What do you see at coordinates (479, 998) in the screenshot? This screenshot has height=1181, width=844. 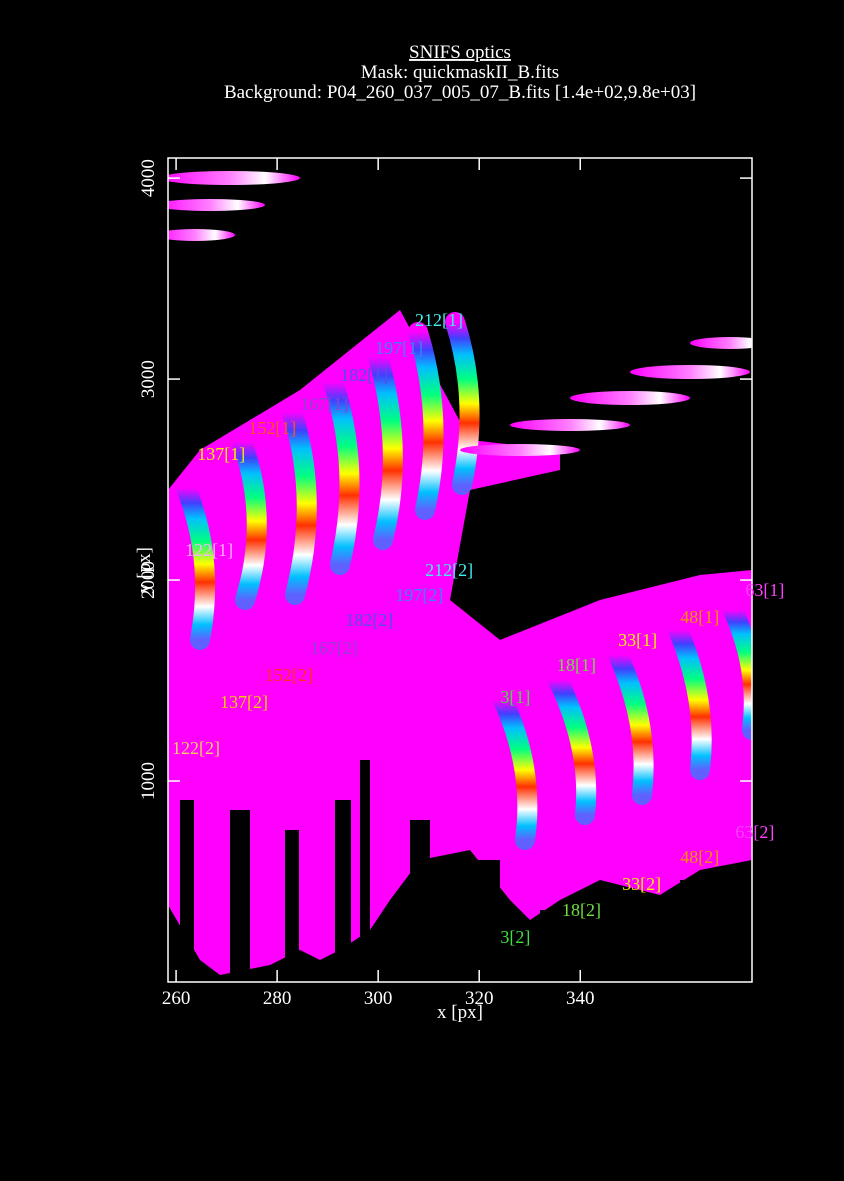 I see `x-tick-label: 320` at bounding box center [479, 998].